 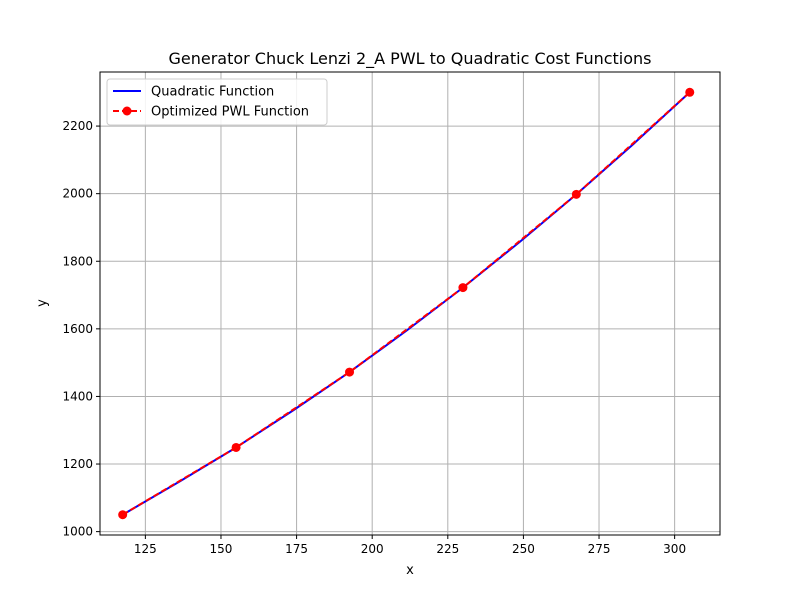 What do you see at coordinates (145, 549) in the screenshot?
I see `x-tick-label: 125` at bounding box center [145, 549].